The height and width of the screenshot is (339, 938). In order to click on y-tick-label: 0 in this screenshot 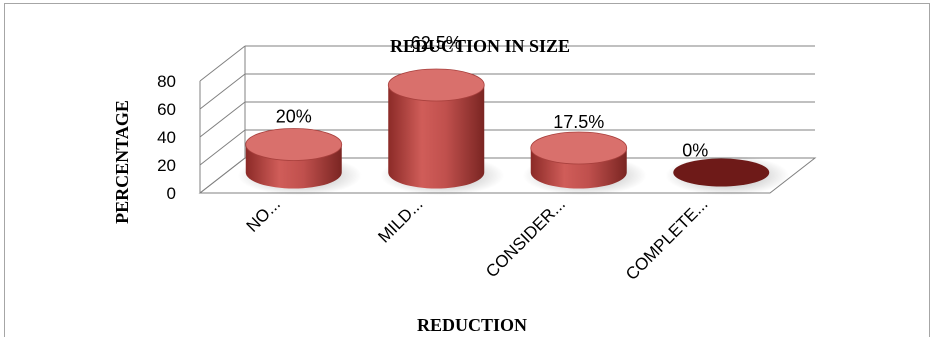, I will do `click(171, 193)`.